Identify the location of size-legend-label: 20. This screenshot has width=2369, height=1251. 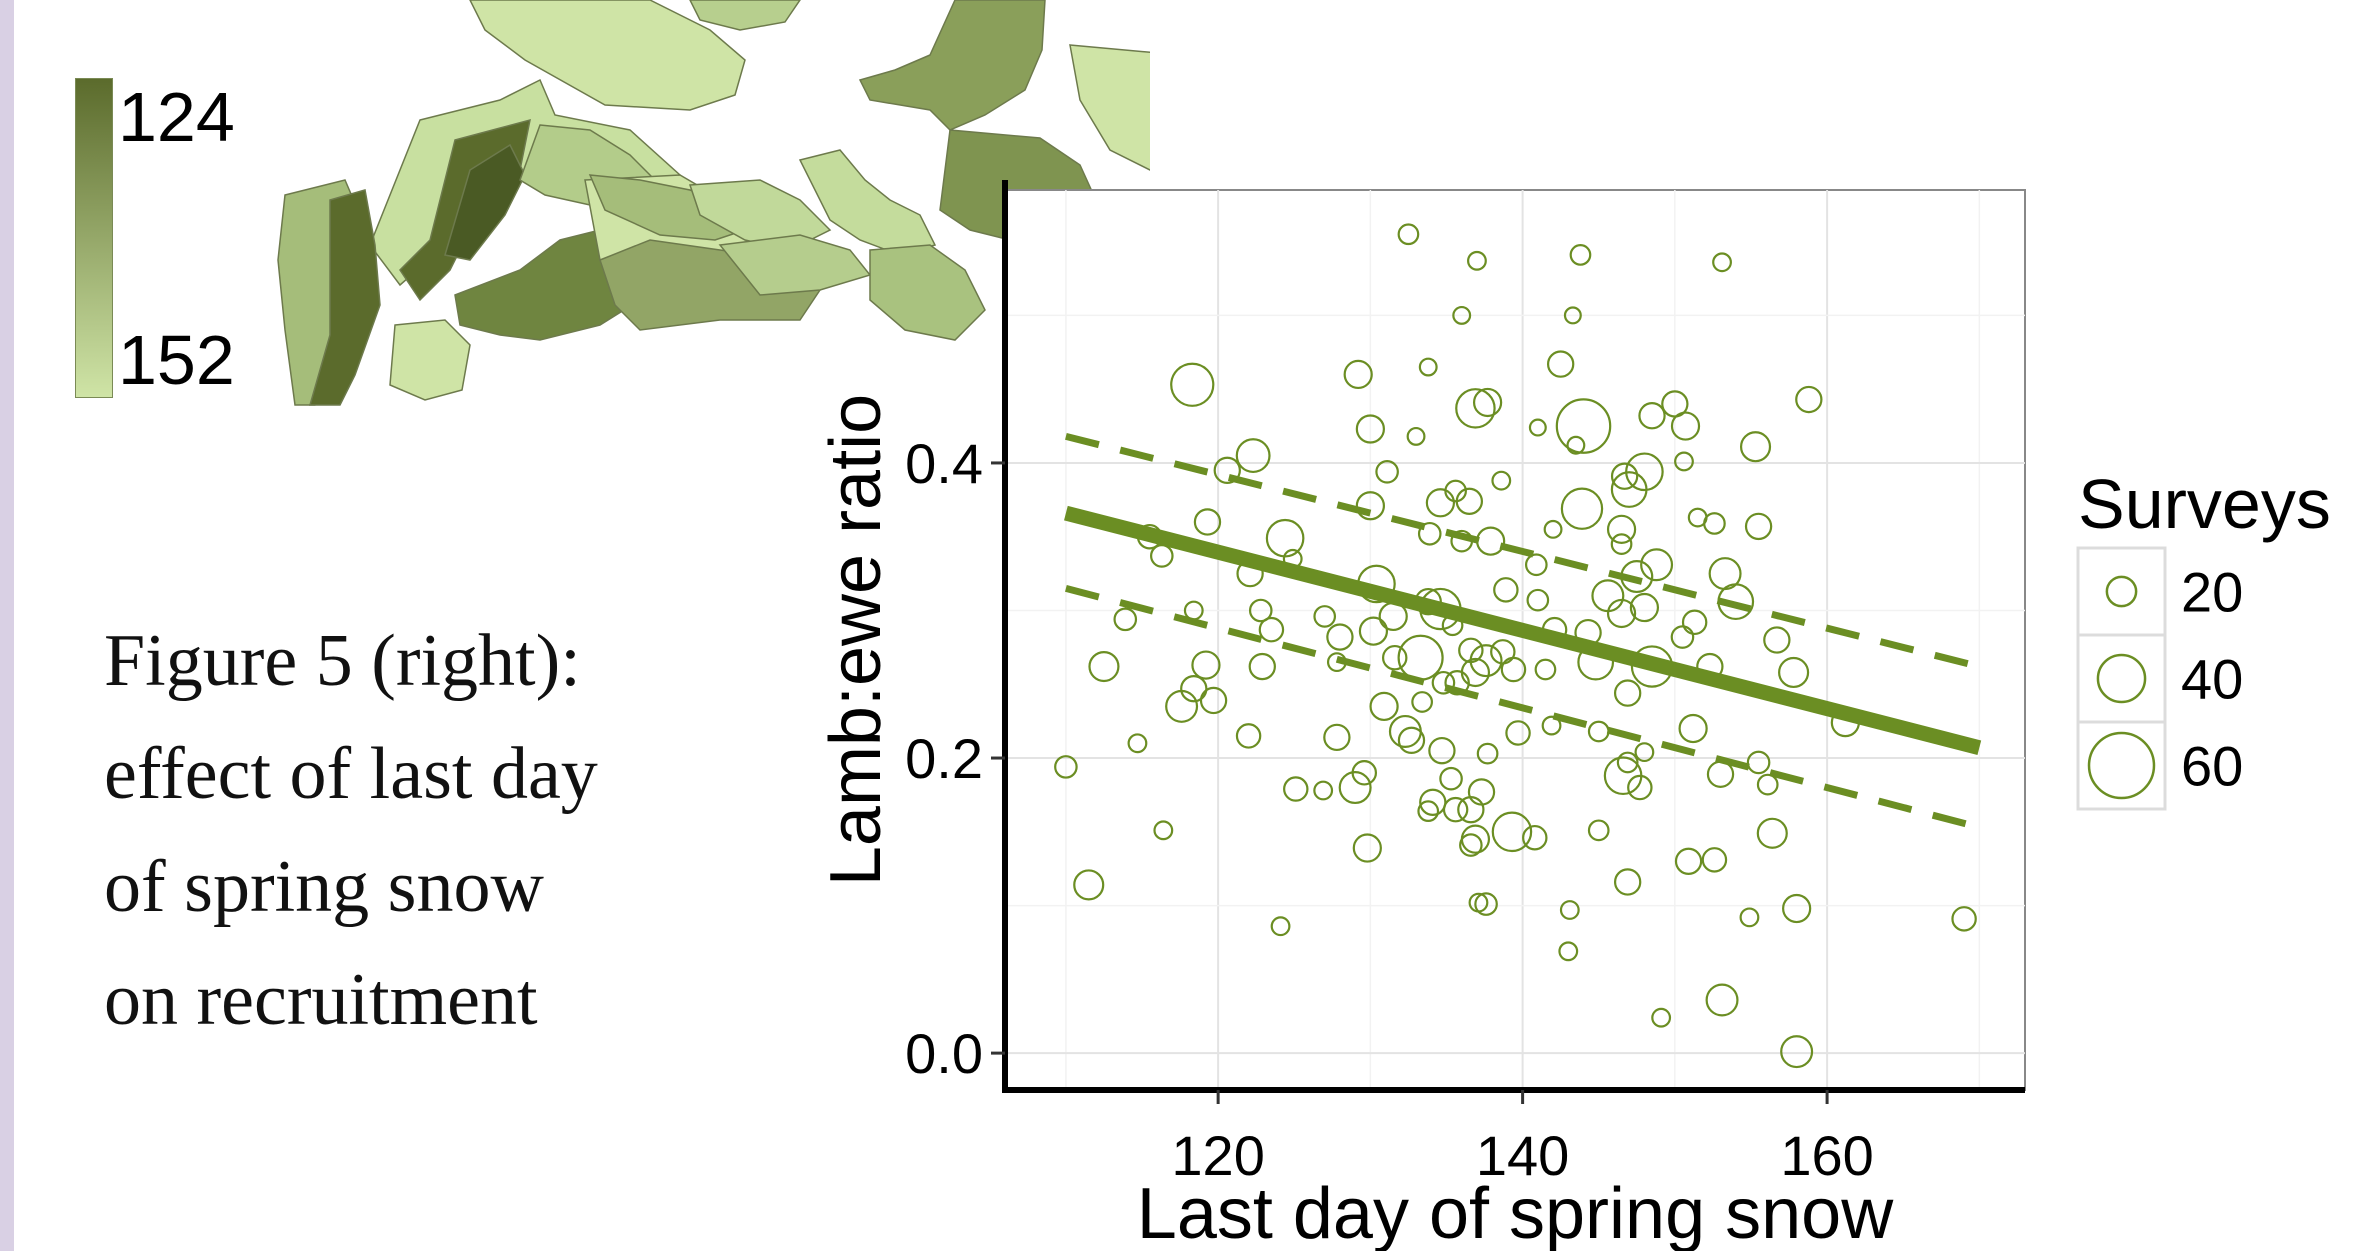
(2212, 592).